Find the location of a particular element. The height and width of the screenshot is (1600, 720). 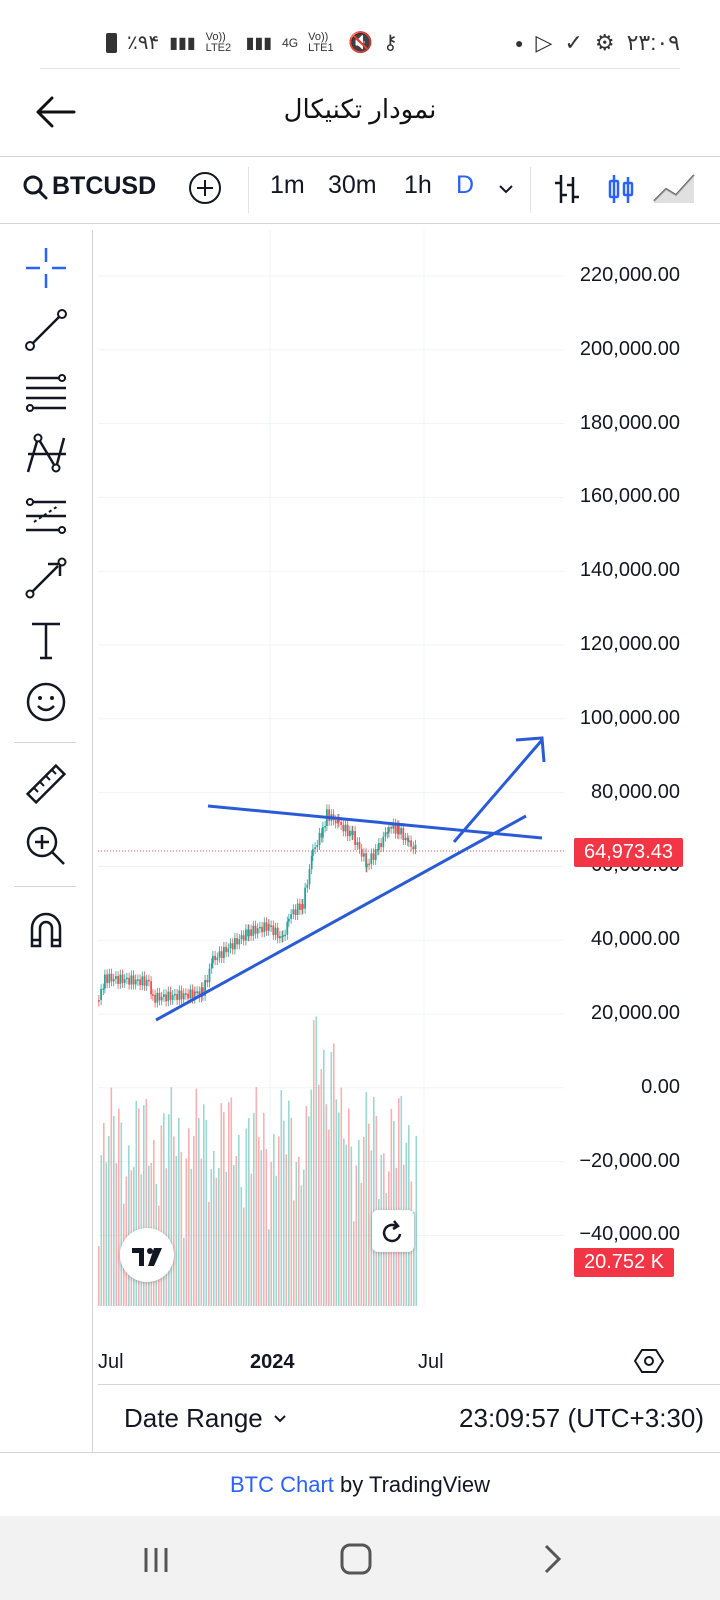

chevron-down-icon is located at coordinates (506, 189).